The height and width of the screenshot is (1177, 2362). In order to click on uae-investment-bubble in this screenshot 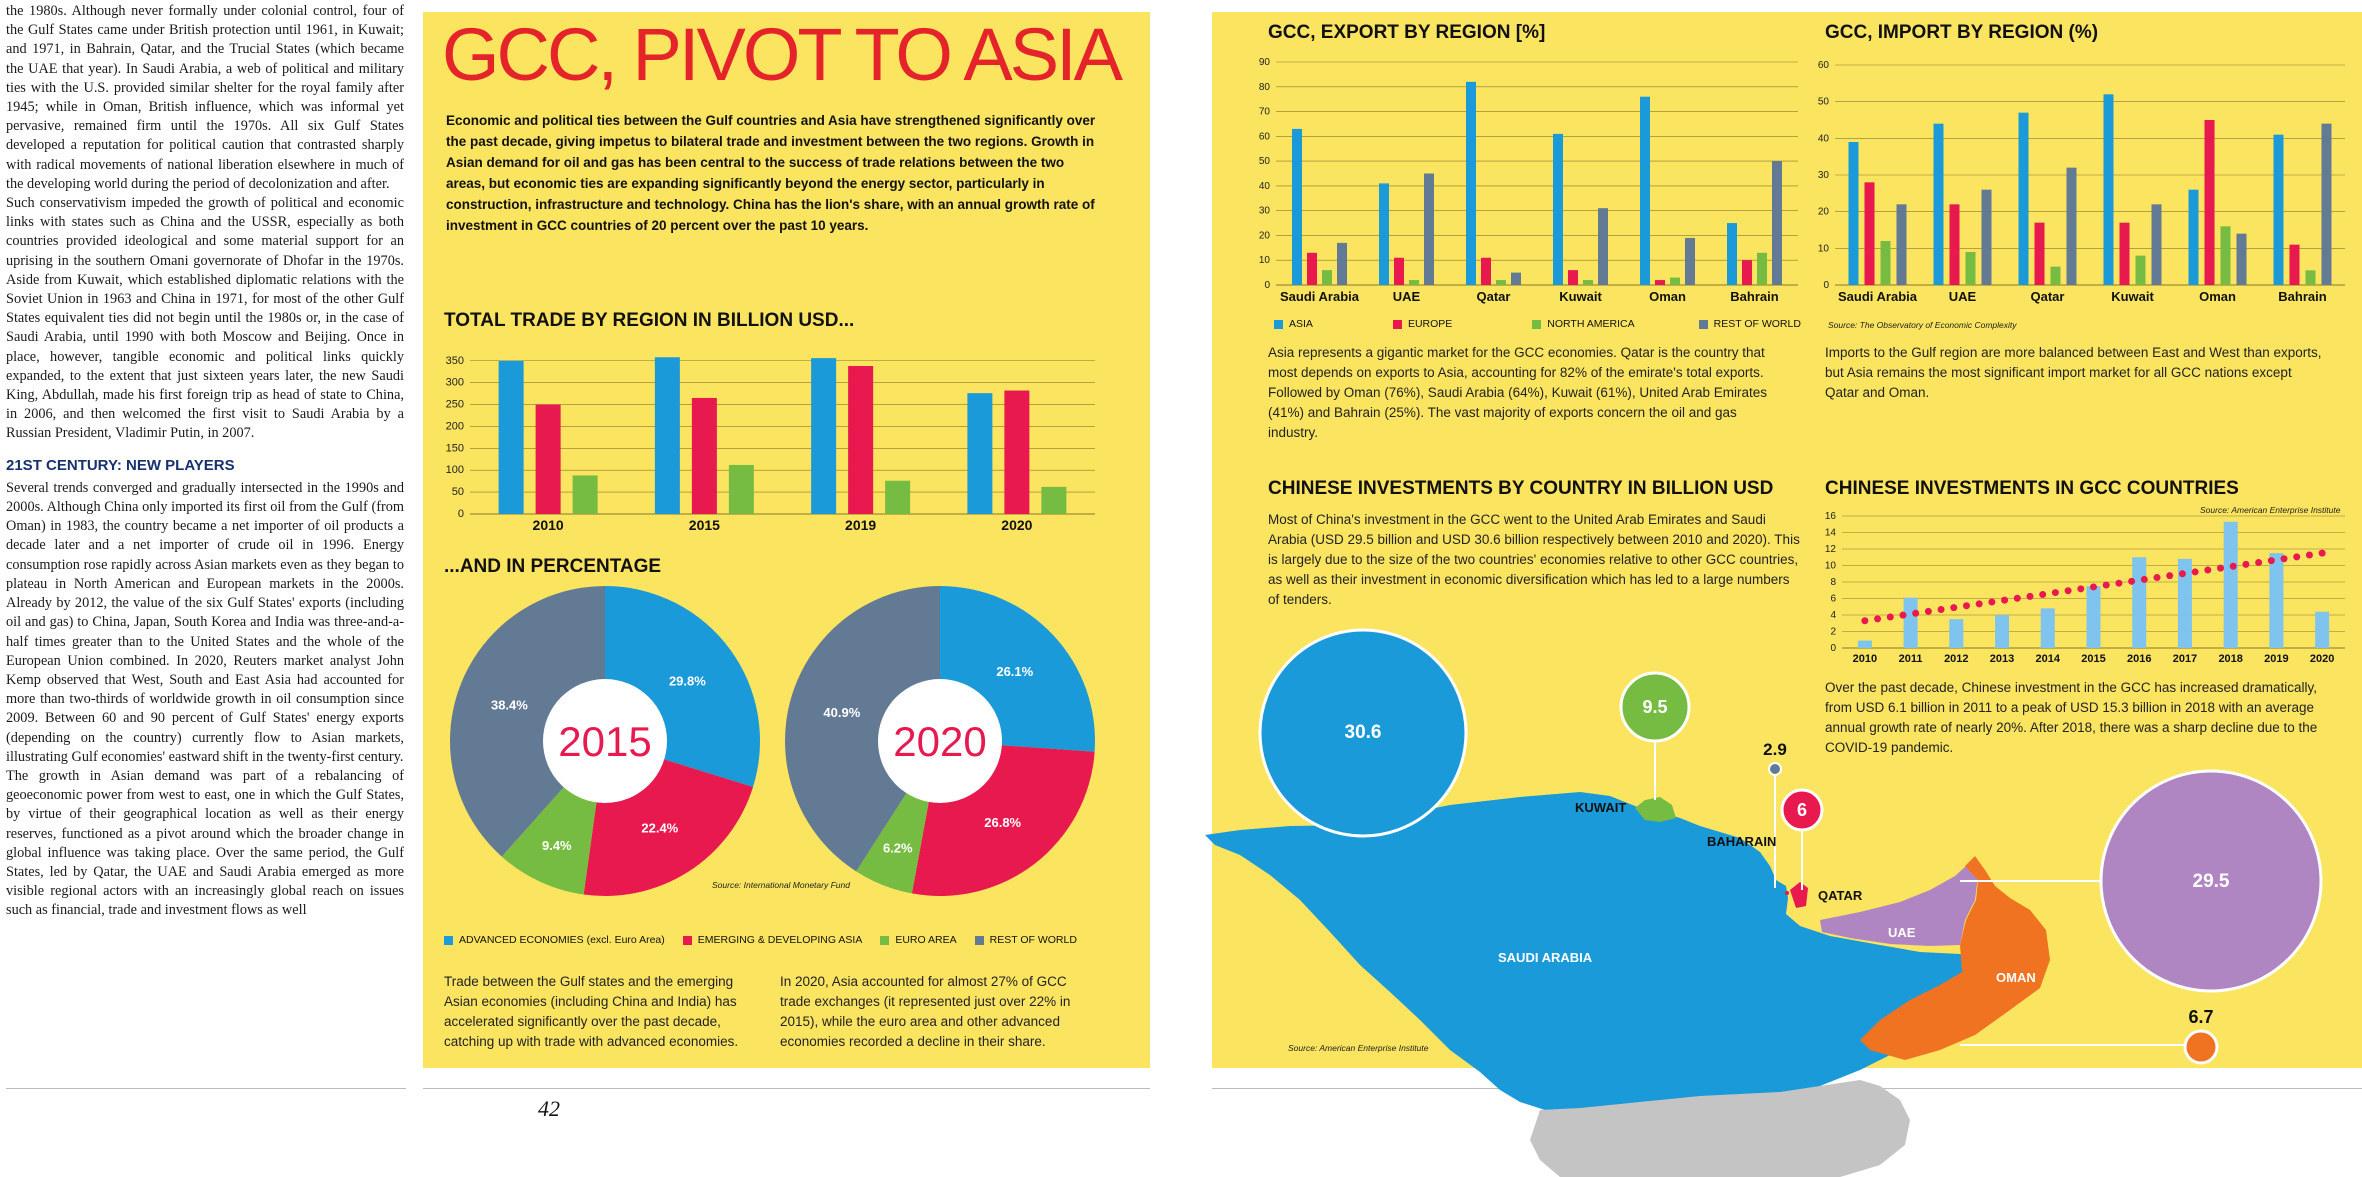, I will do `click(2211, 881)`.